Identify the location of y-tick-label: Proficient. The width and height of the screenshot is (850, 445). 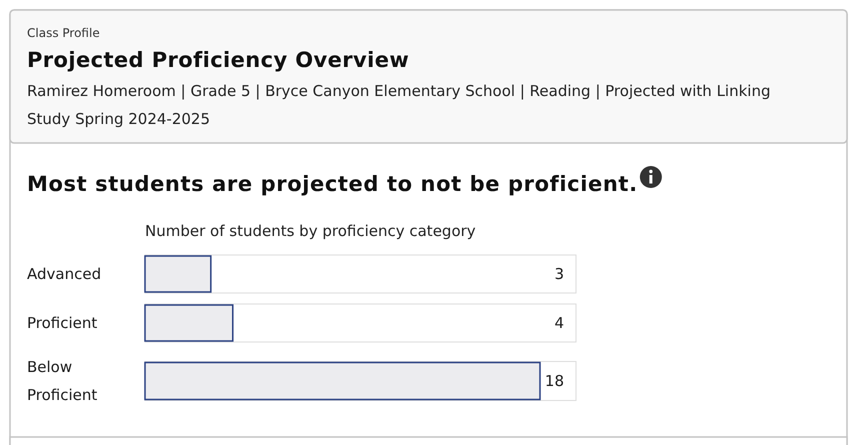
(62, 323).